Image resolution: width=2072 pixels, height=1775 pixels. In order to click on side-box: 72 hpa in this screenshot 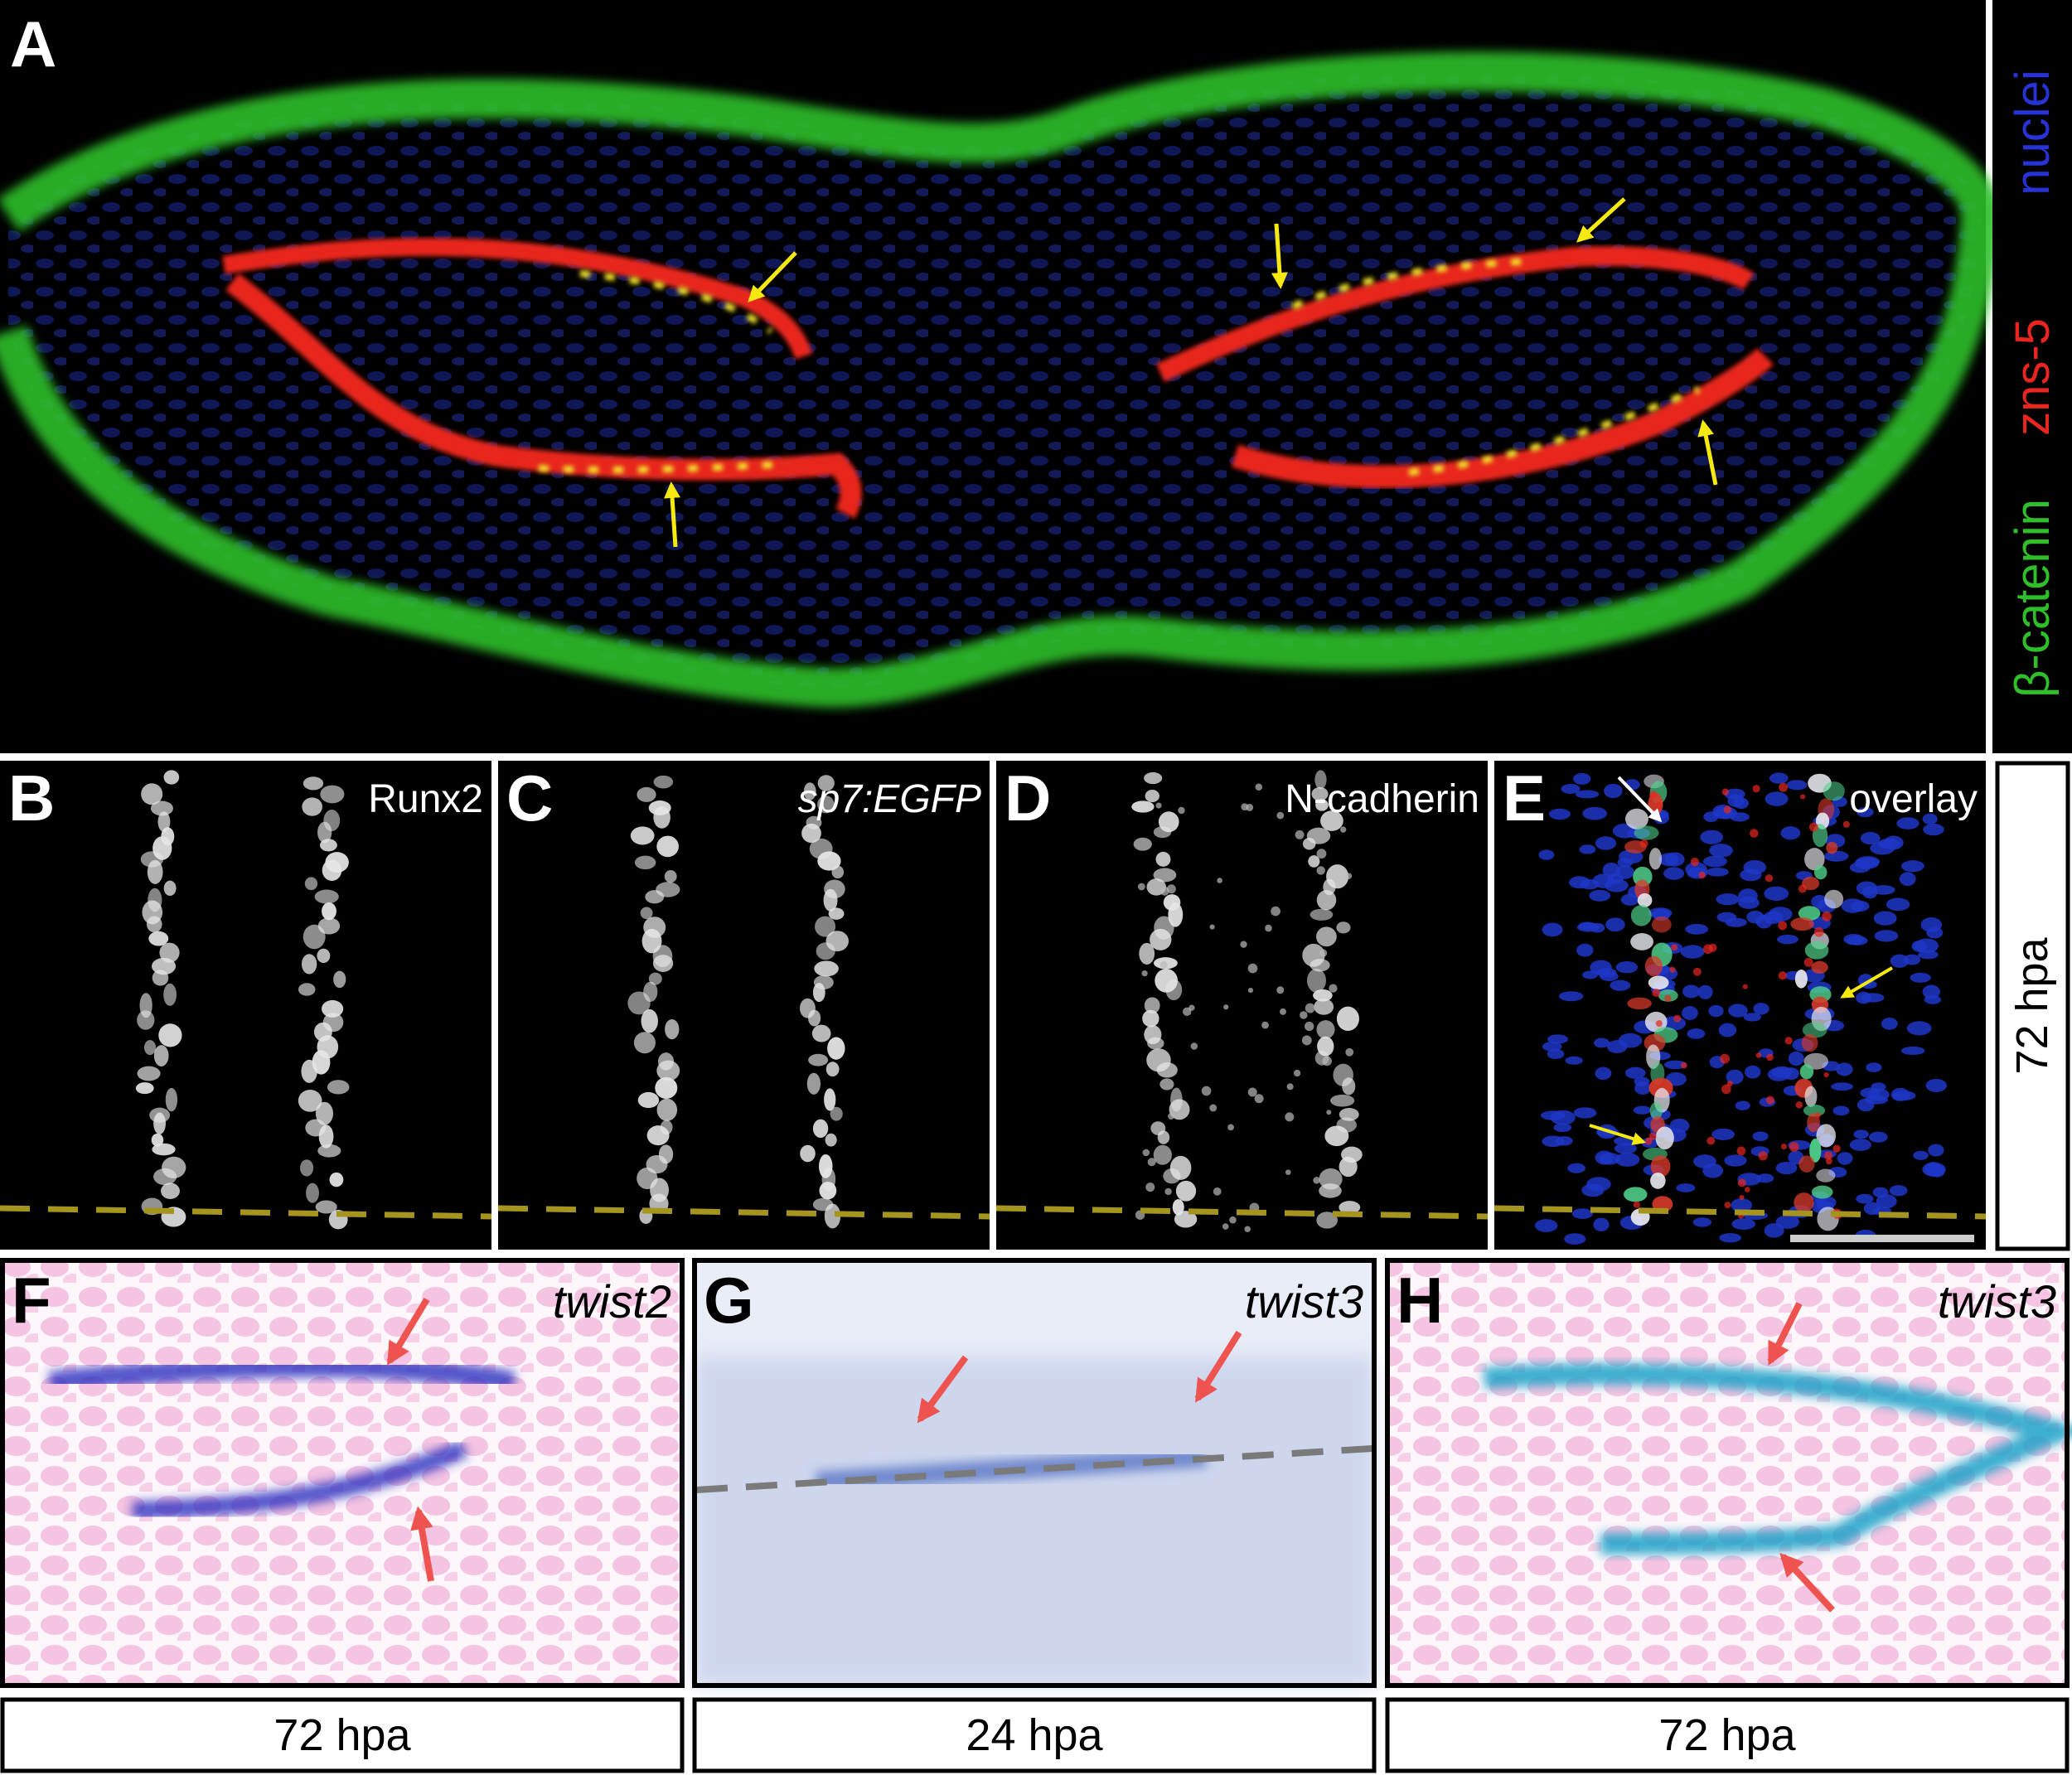, I will do `click(2032, 1006)`.